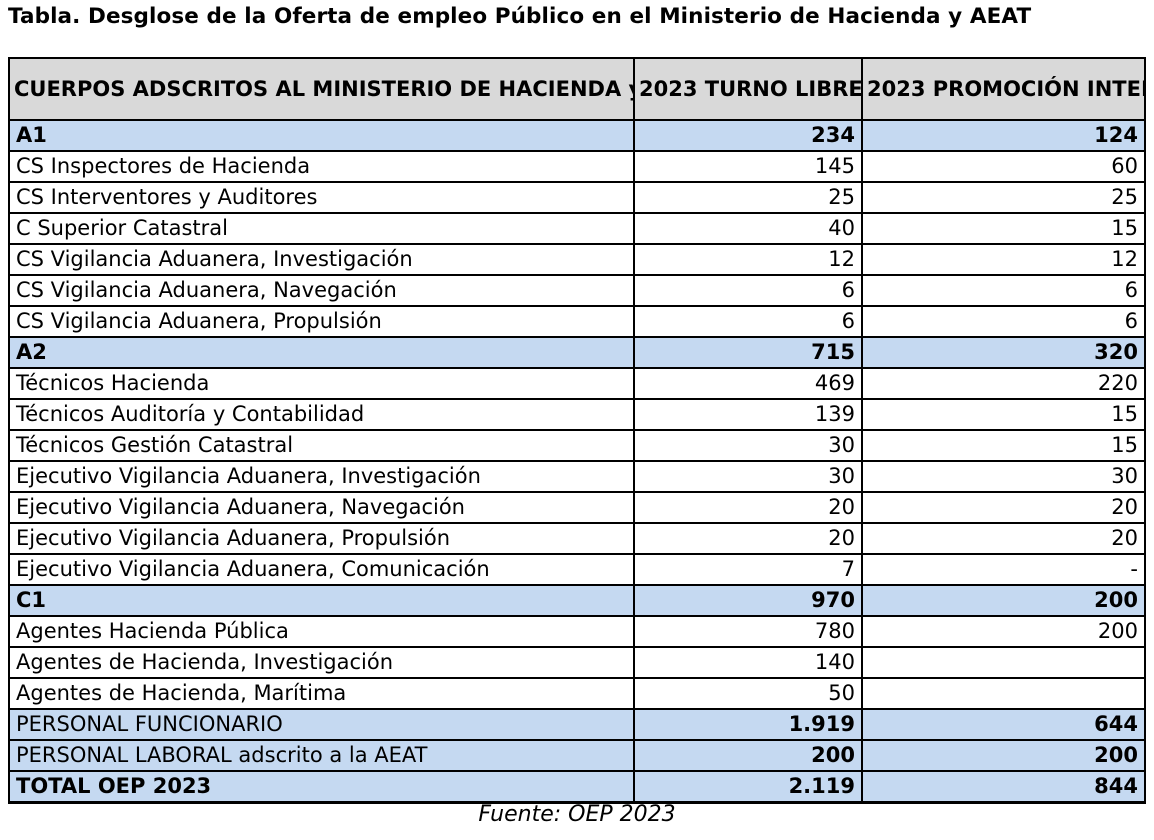 This screenshot has width=1154, height=840. What do you see at coordinates (748, 89) in the screenshot?
I see `header-turno-libre: 2023 TURNO LIBRE` at bounding box center [748, 89].